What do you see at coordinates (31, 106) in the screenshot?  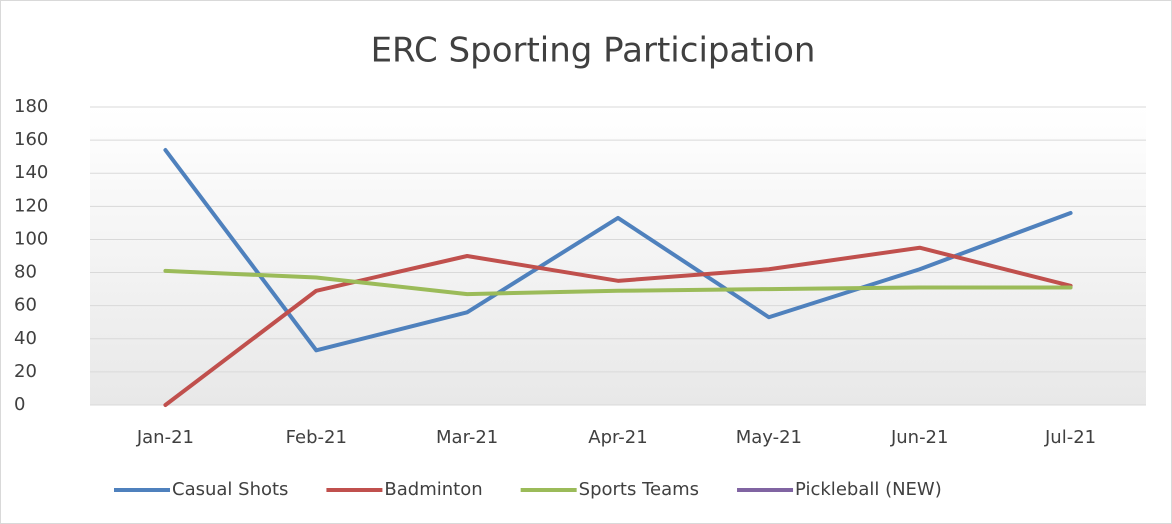 I see `y-tick-label: 180` at bounding box center [31, 106].